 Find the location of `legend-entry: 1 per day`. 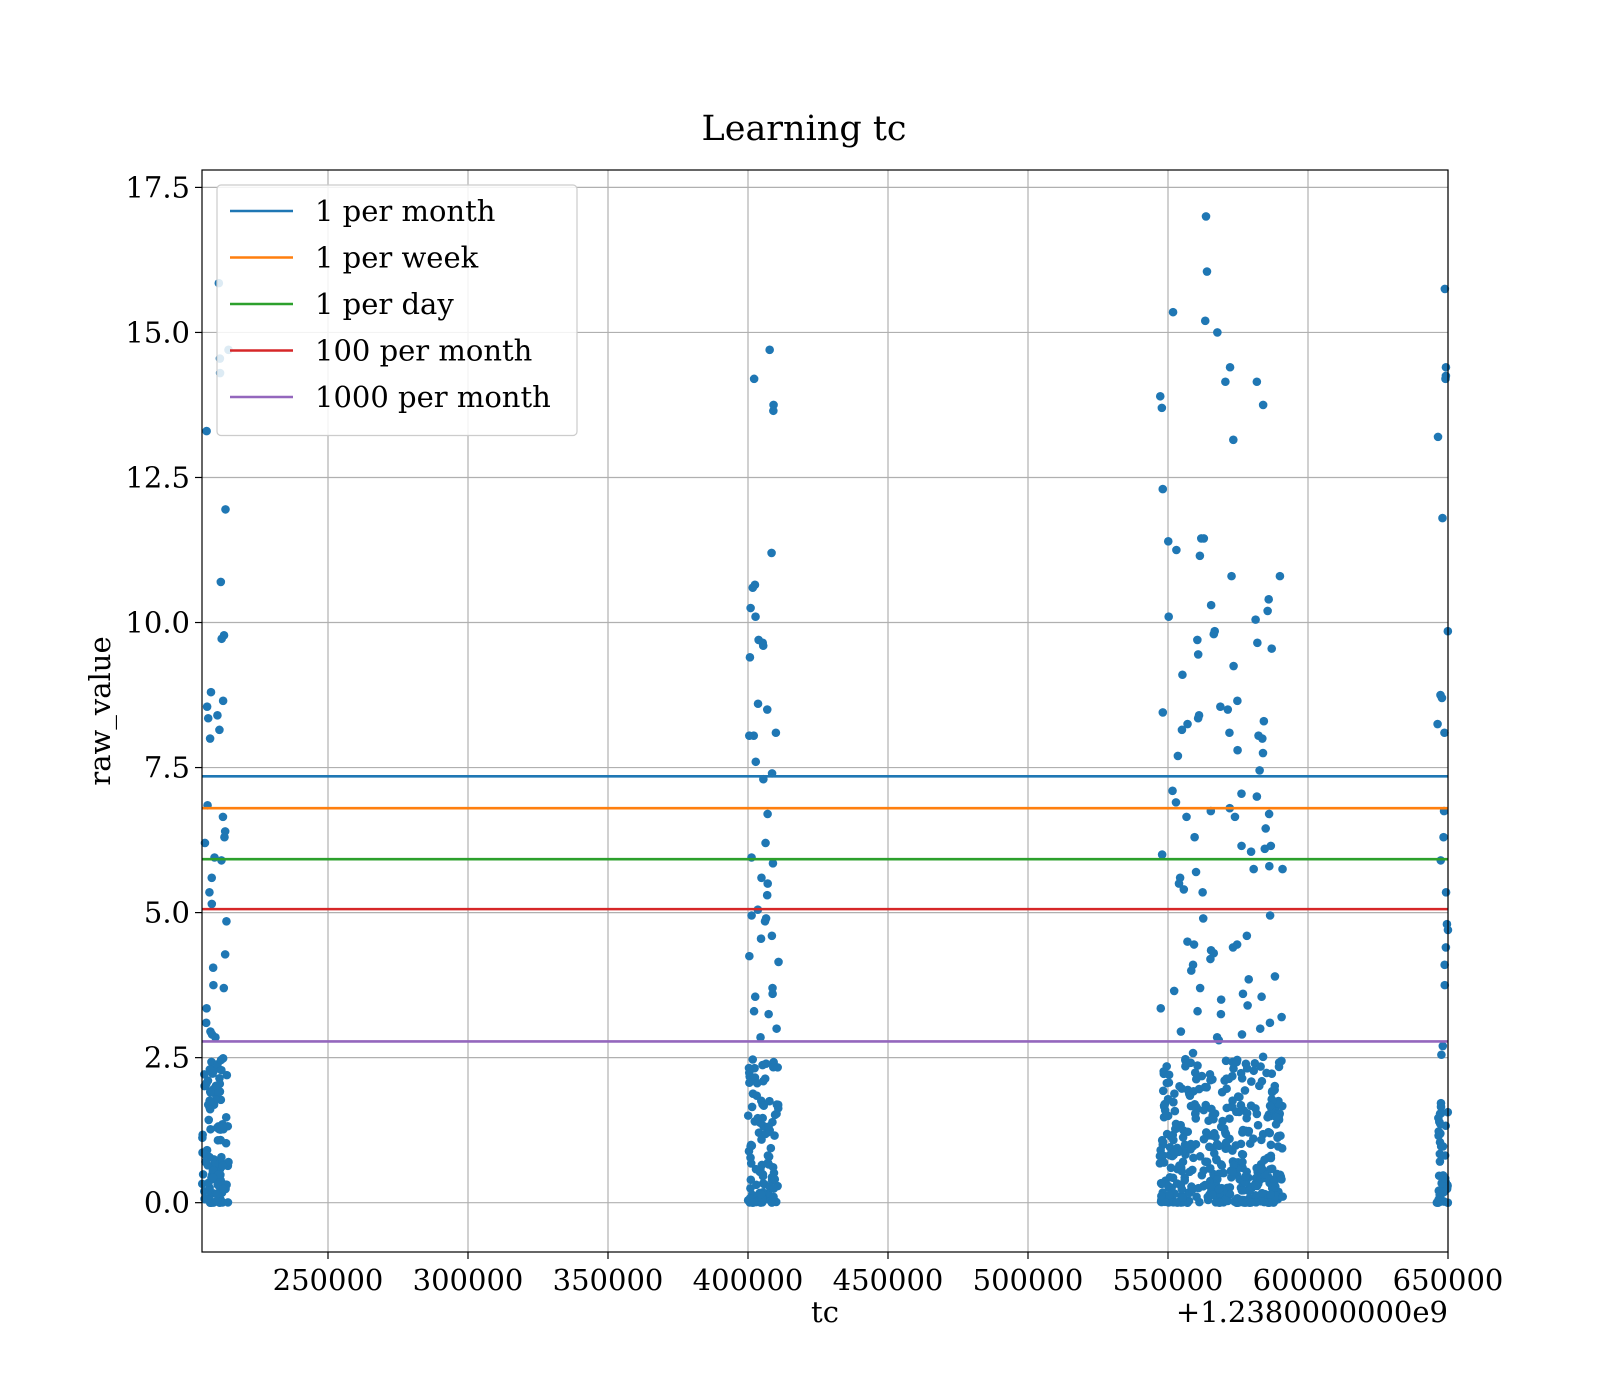

legend-entry: 1 per day is located at coordinates (384, 304).